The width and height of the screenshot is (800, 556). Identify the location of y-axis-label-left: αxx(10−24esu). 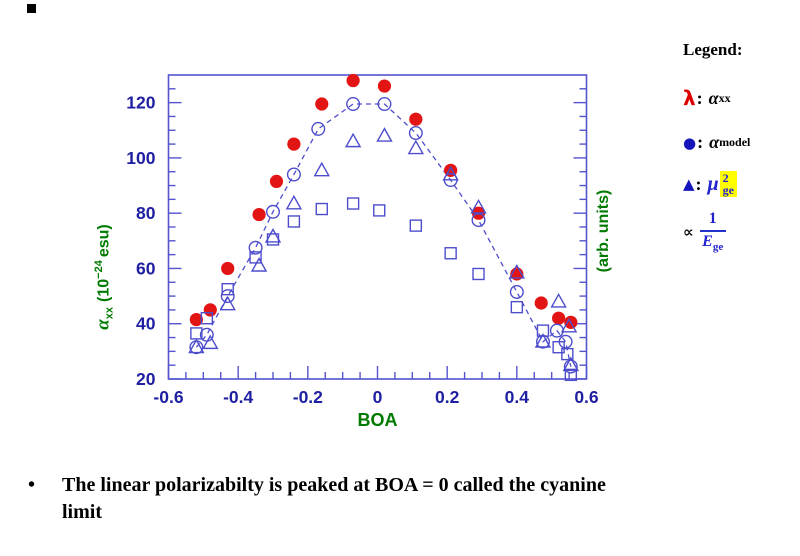
(104, 277).